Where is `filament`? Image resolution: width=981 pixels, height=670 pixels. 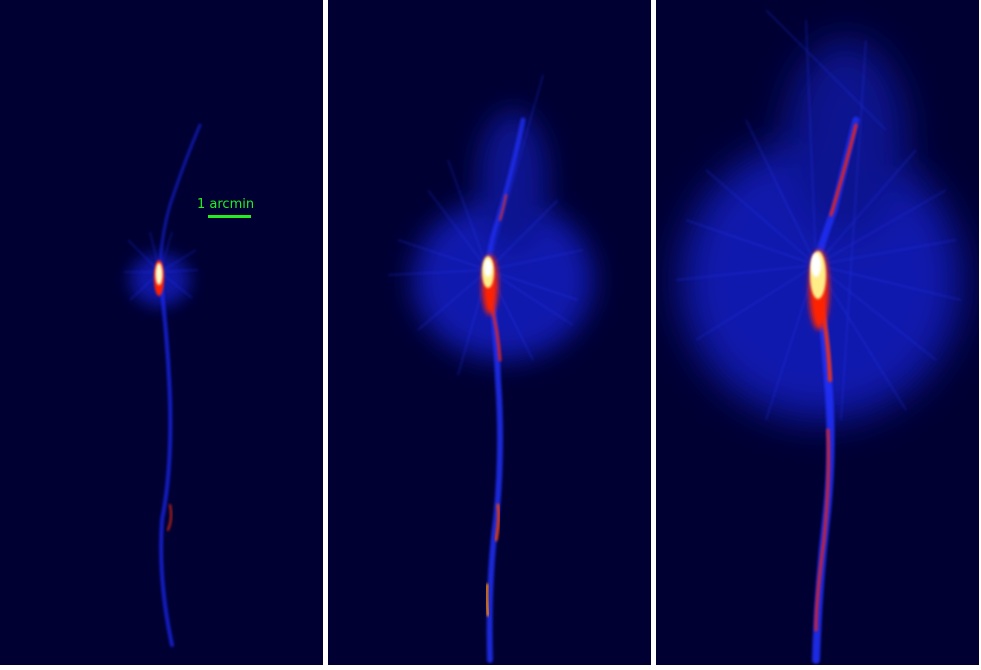 filament is located at coordinates (180, 385).